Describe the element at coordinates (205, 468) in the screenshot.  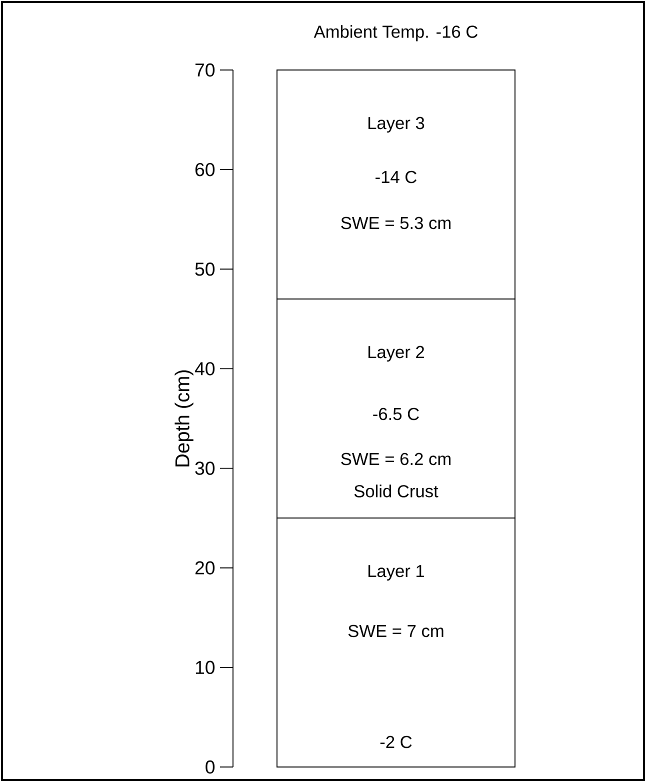
I see `y-tick-label: 30` at that location.